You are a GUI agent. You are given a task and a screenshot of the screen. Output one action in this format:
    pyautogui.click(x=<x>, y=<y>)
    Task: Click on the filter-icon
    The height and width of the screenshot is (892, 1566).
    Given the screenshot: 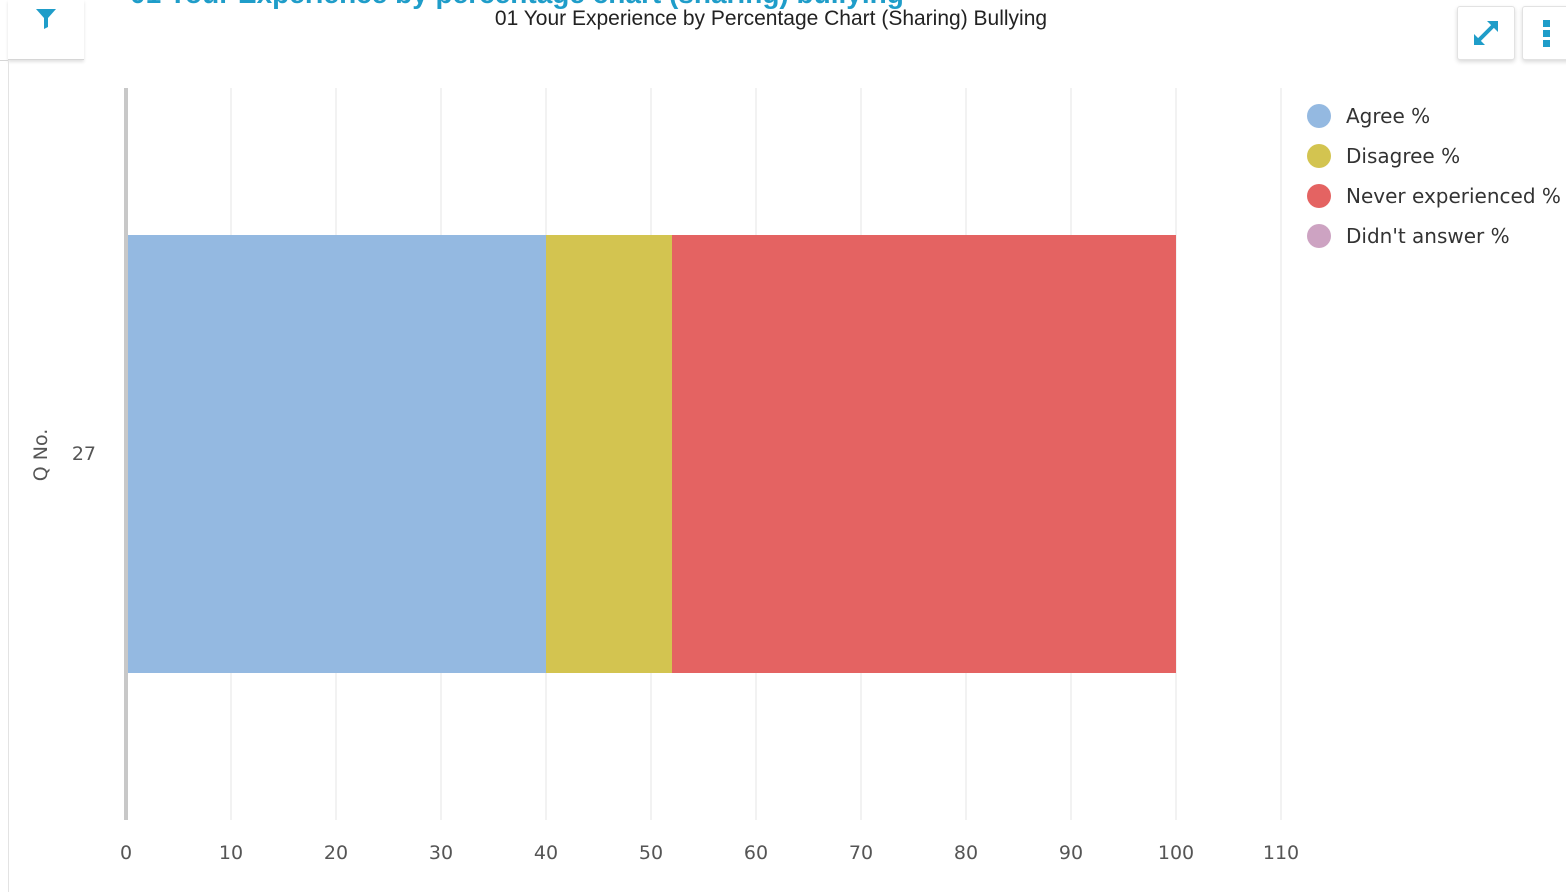 What is the action you would take?
    pyautogui.click(x=46, y=19)
    